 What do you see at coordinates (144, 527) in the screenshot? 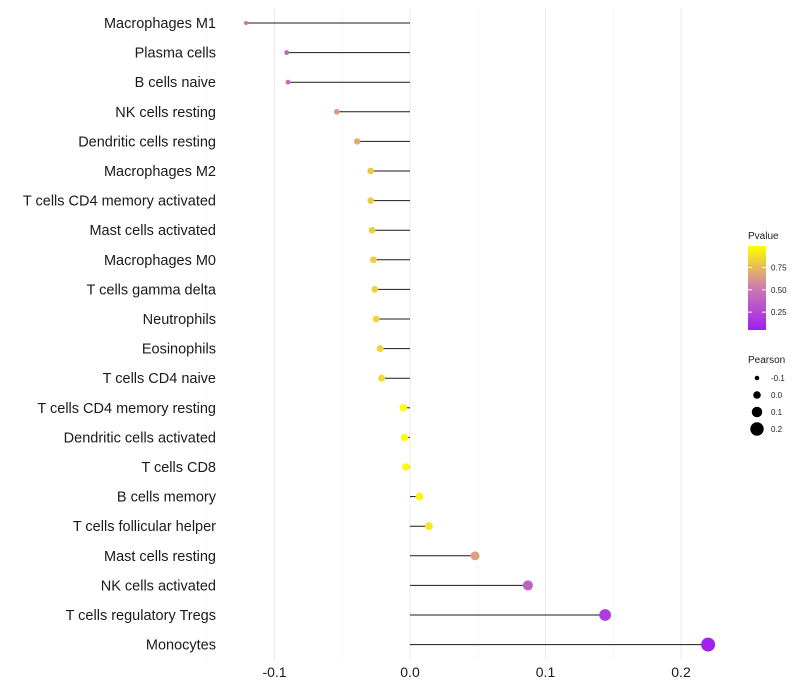
I see `category-label: T cells follicular helper` at bounding box center [144, 527].